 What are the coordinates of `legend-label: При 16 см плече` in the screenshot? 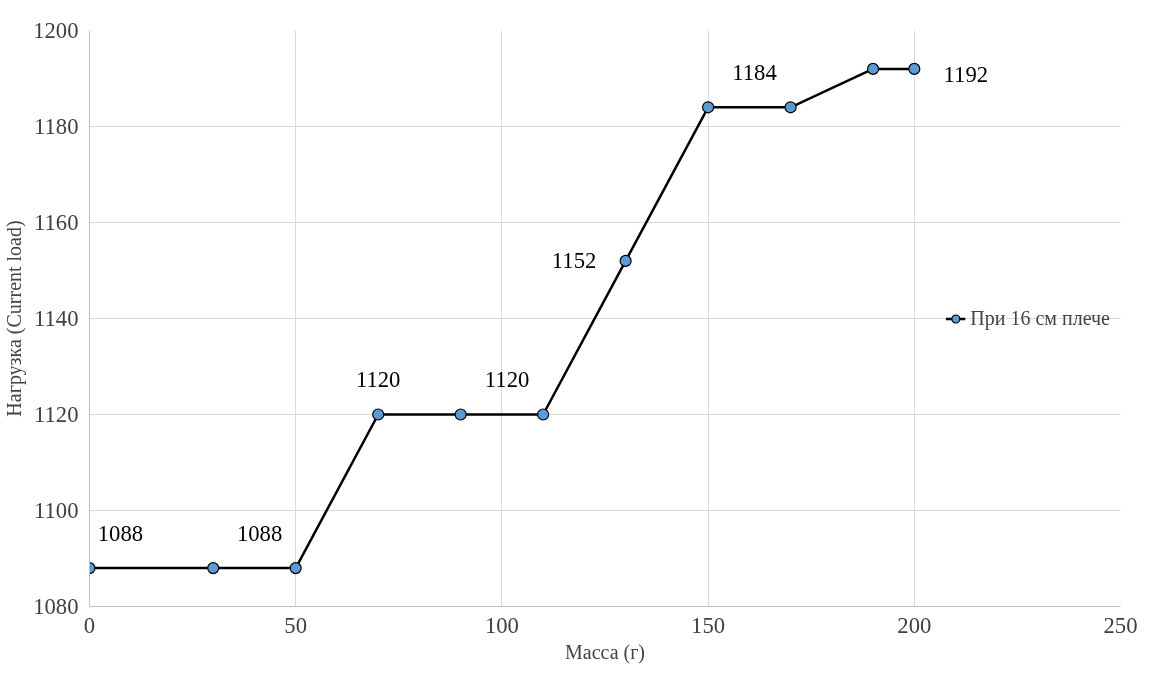 It's located at (1040, 318).